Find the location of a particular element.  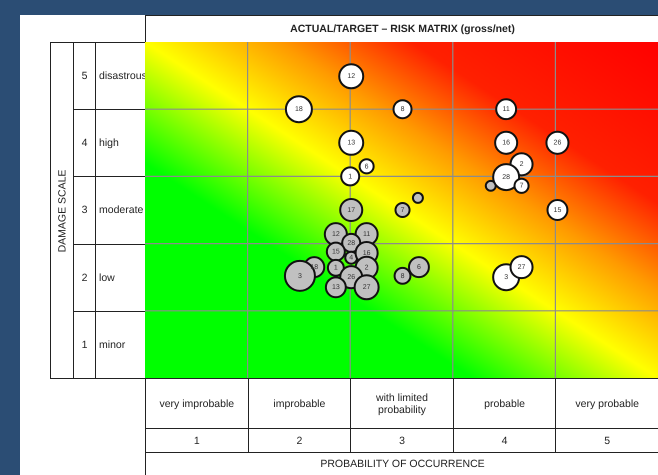

x-tick-label: 2 is located at coordinates (300, 440).